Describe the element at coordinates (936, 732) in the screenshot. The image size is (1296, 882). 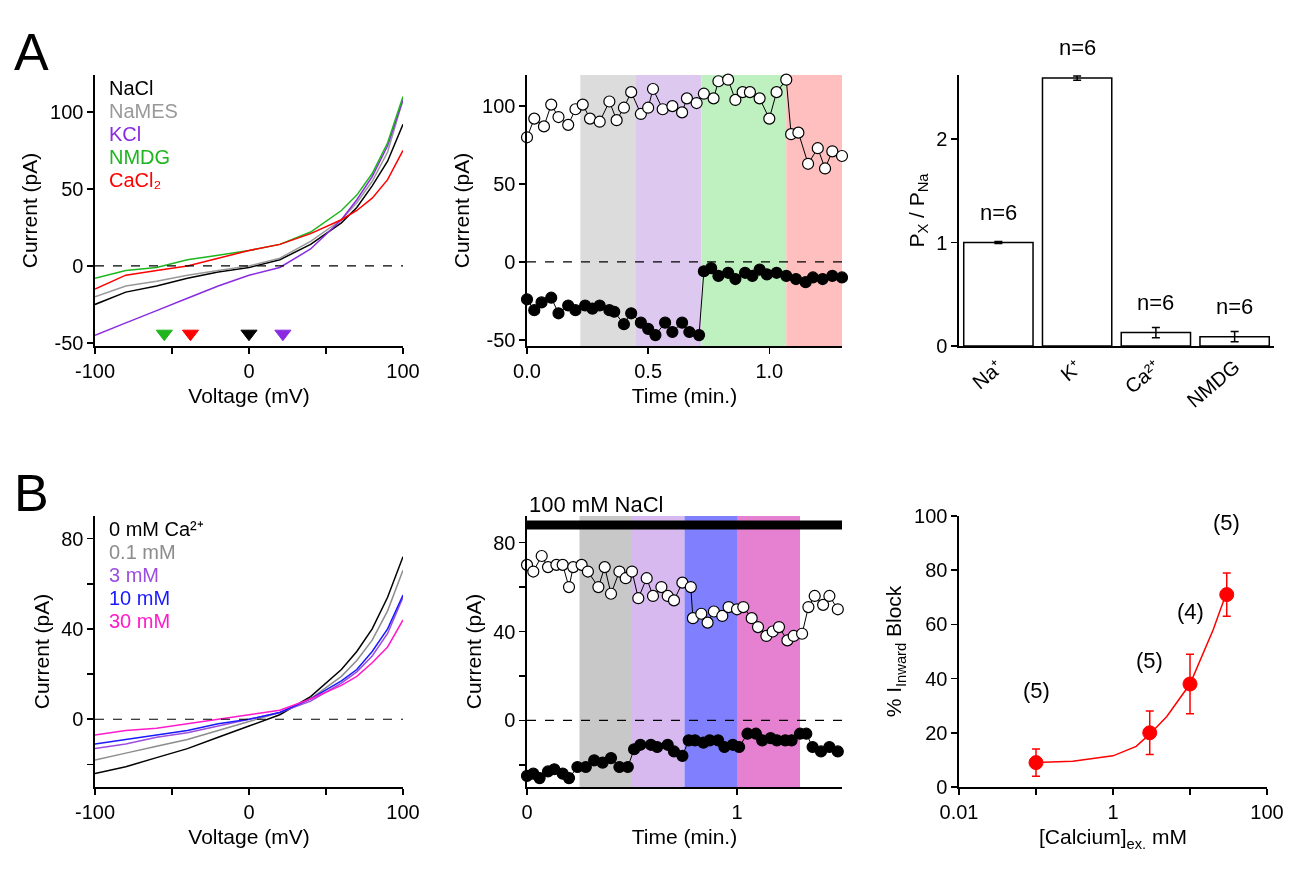
I see `y-tick-label: 20` at that location.